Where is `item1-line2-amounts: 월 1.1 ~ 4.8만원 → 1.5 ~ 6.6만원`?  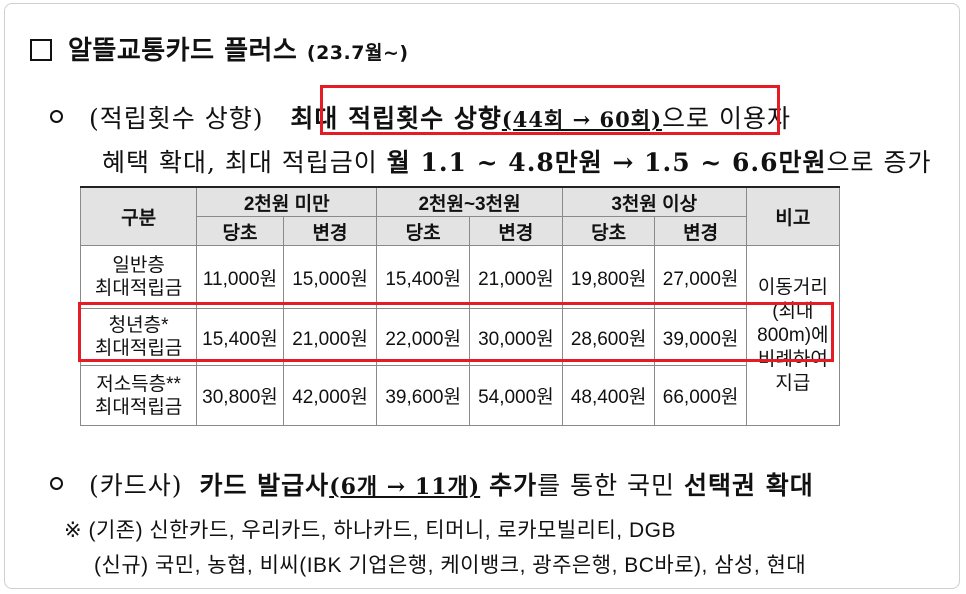 item1-line2-amounts: 월 1.1 ~ 4.8만원 → 1.5 ~ 6.6만원 is located at coordinates (606, 162).